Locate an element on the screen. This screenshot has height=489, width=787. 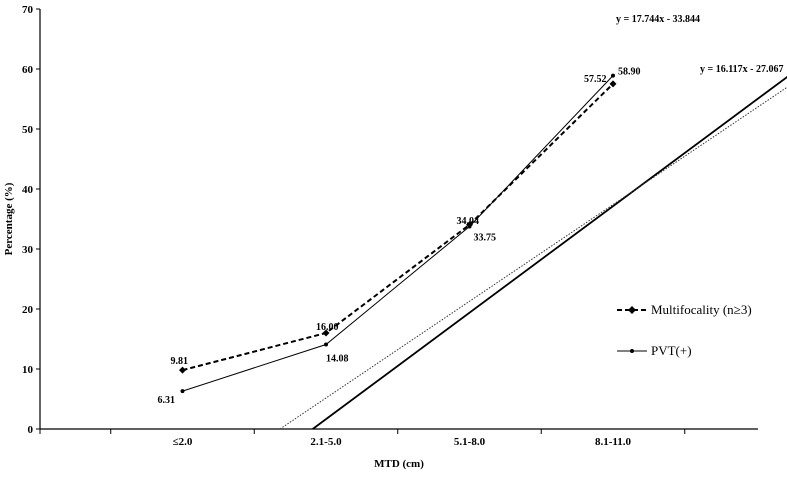
data-label-1: 9.81 is located at coordinates (180, 361).